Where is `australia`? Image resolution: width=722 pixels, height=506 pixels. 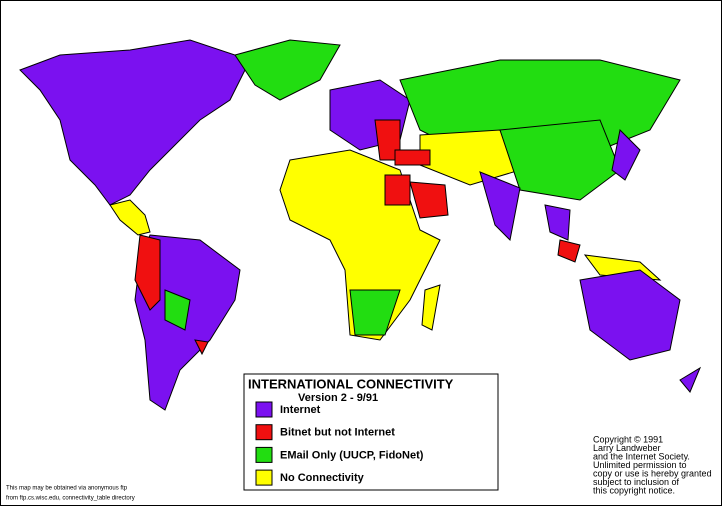
australia is located at coordinates (630, 315).